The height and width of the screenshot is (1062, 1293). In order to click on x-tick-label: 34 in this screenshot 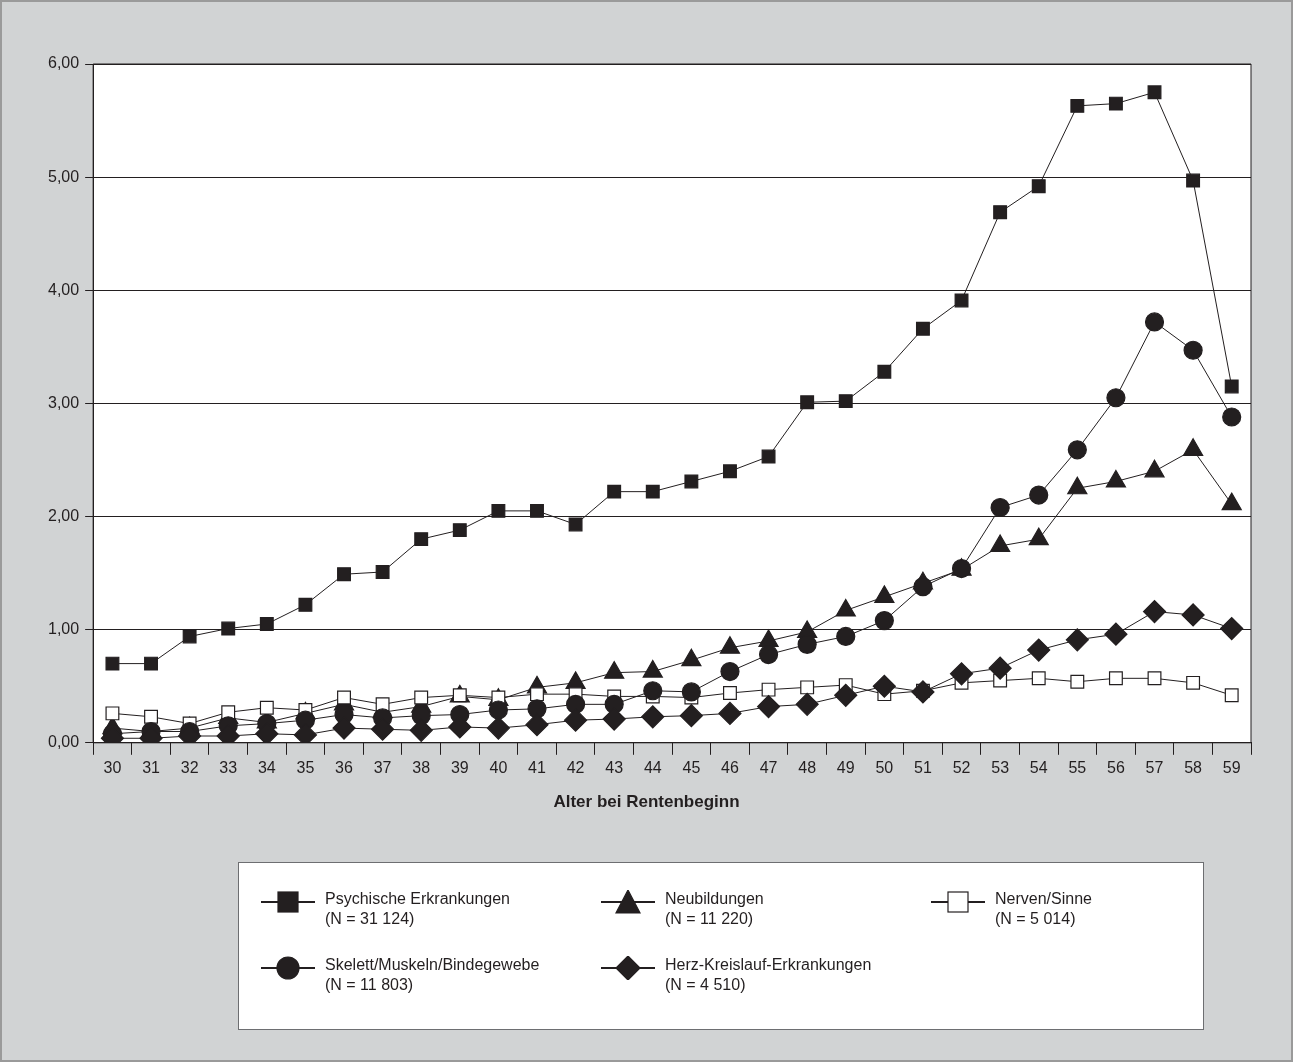, I will do `click(266, 767)`.